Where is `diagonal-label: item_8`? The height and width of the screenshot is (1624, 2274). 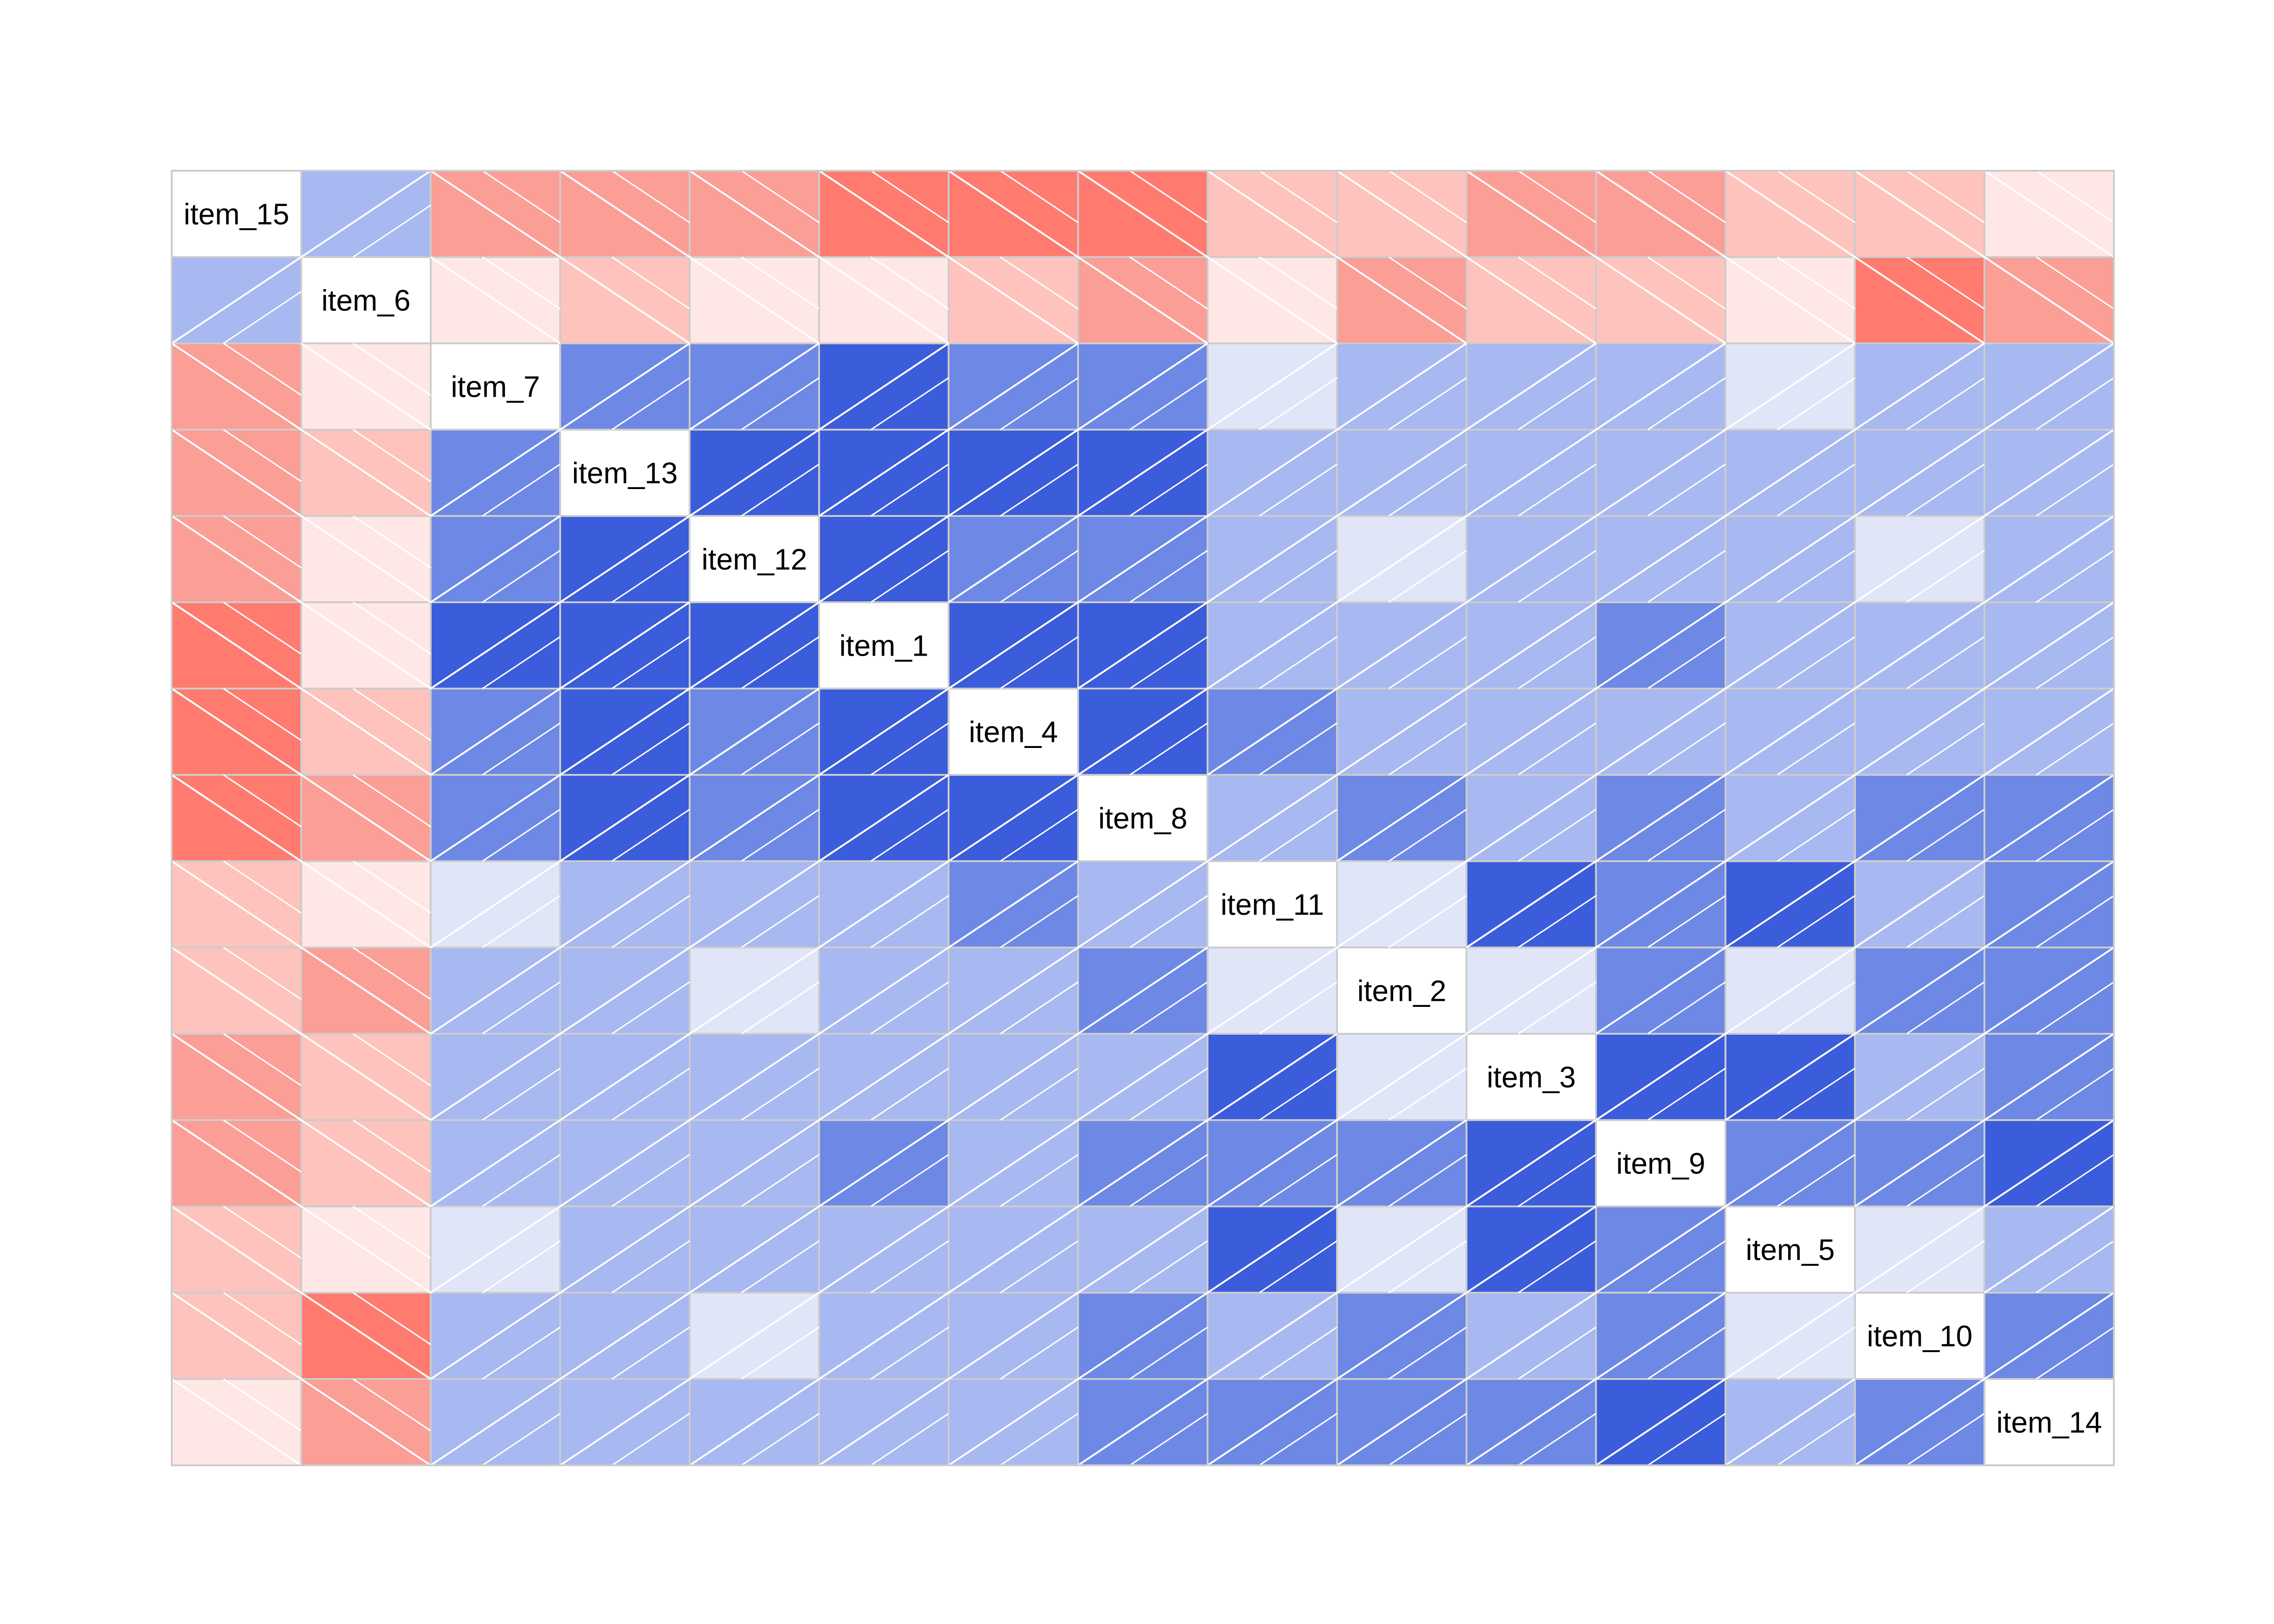
diagonal-label: item_8 is located at coordinates (1142, 818).